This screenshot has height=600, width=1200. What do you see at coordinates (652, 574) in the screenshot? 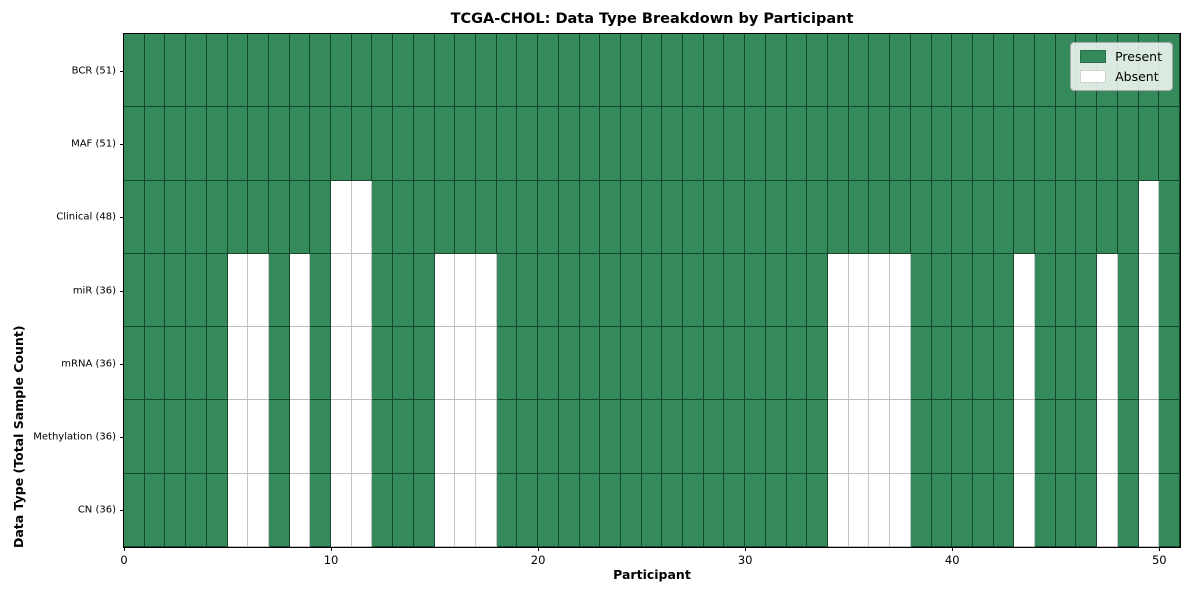
I see `x-axis-title: Participant` at bounding box center [652, 574].